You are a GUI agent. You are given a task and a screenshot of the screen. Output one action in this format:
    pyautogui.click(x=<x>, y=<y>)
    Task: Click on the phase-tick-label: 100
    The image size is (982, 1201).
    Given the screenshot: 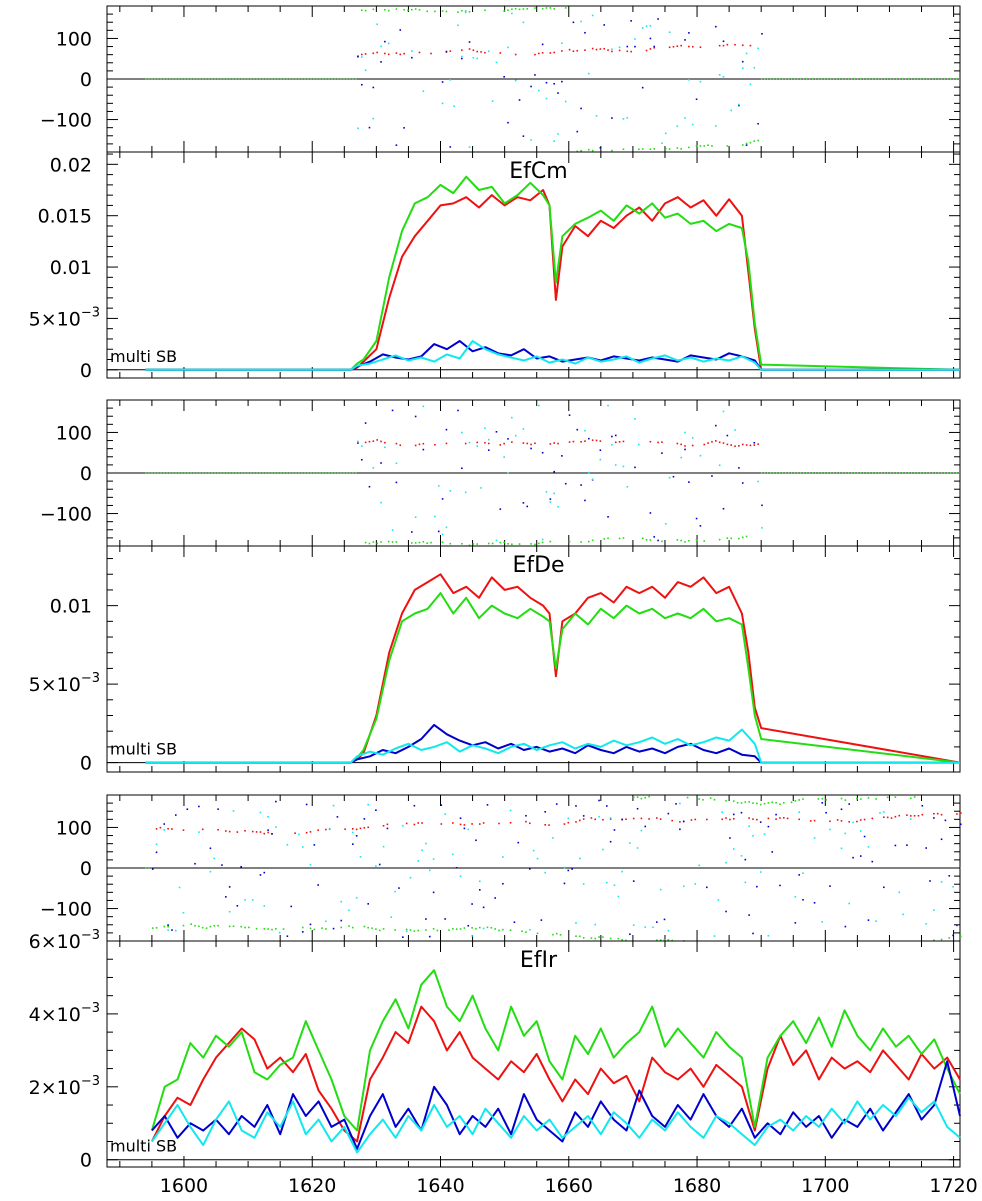 What is the action you would take?
    pyautogui.click(x=74, y=828)
    